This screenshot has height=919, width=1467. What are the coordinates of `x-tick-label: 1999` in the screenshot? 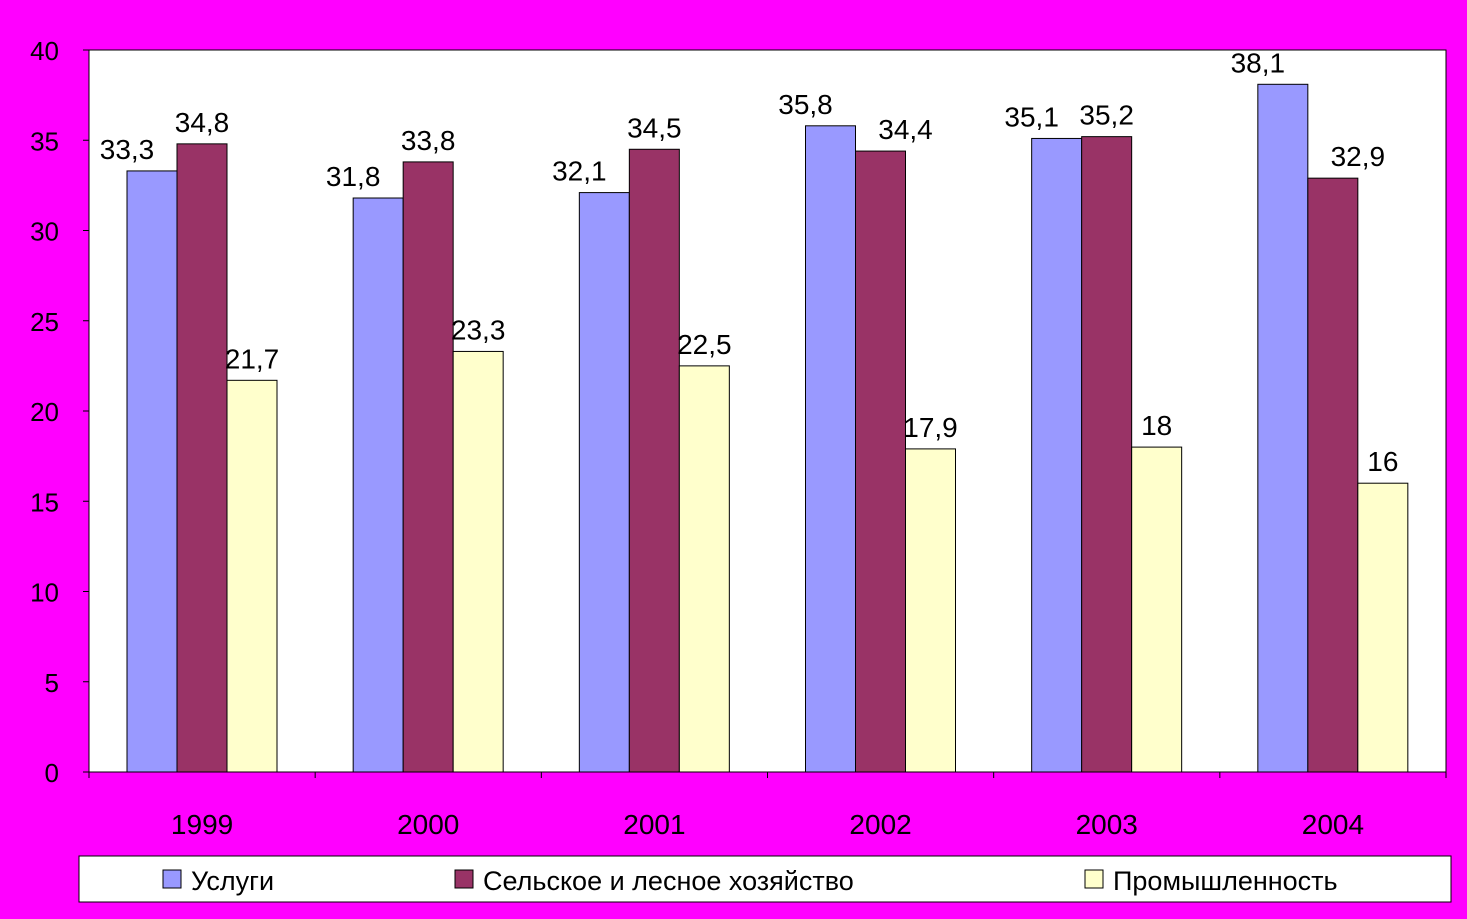 It's located at (202, 824).